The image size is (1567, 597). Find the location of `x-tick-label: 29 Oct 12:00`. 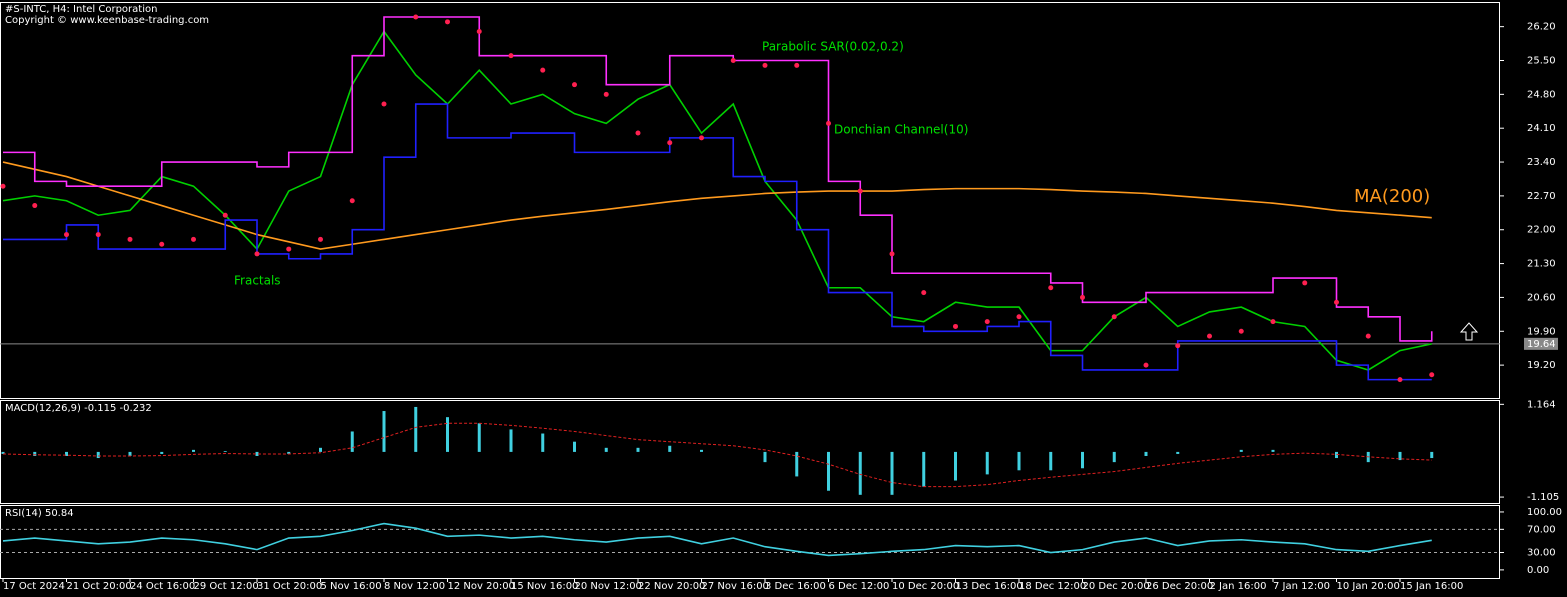

x-tick-label: 29 Oct 12:00 is located at coordinates (226, 586).